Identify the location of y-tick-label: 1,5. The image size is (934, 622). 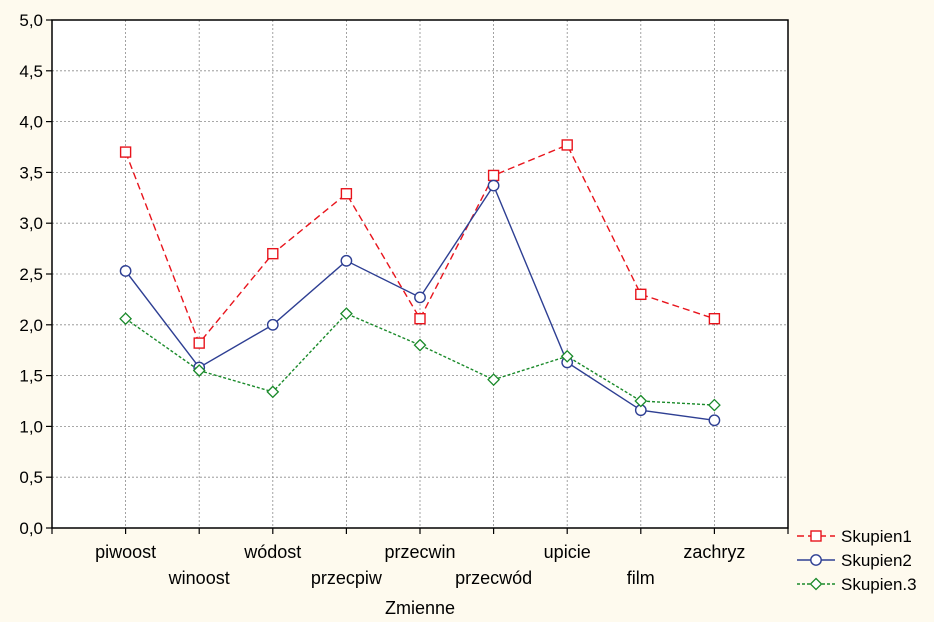
(31, 376).